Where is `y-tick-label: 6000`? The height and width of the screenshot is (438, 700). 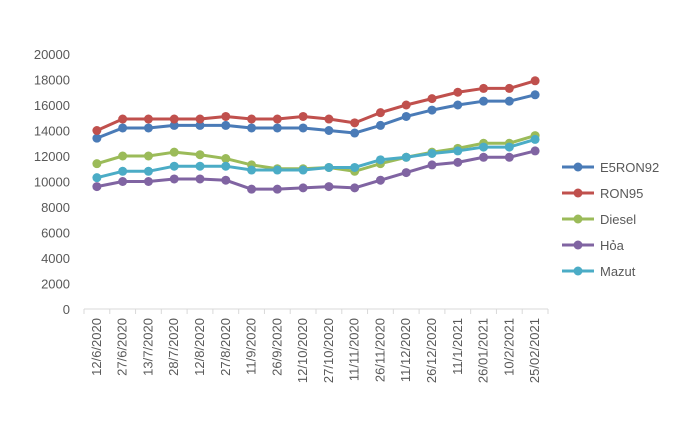 y-tick-label: 6000 is located at coordinates (55, 233).